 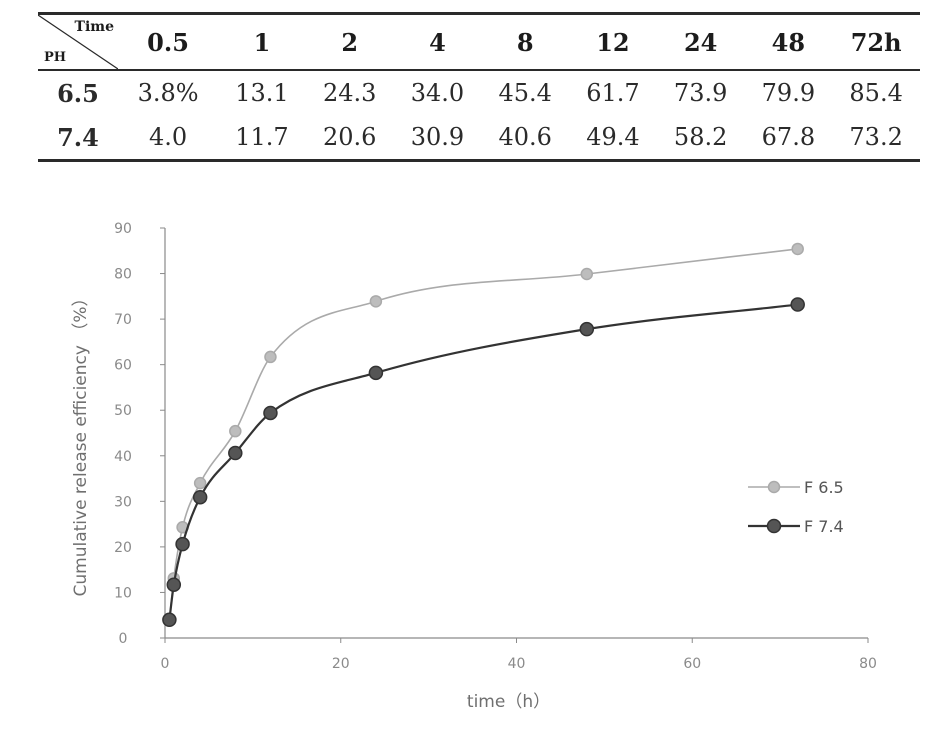 I want to click on y-tick-label: 50, so click(x=123, y=411).